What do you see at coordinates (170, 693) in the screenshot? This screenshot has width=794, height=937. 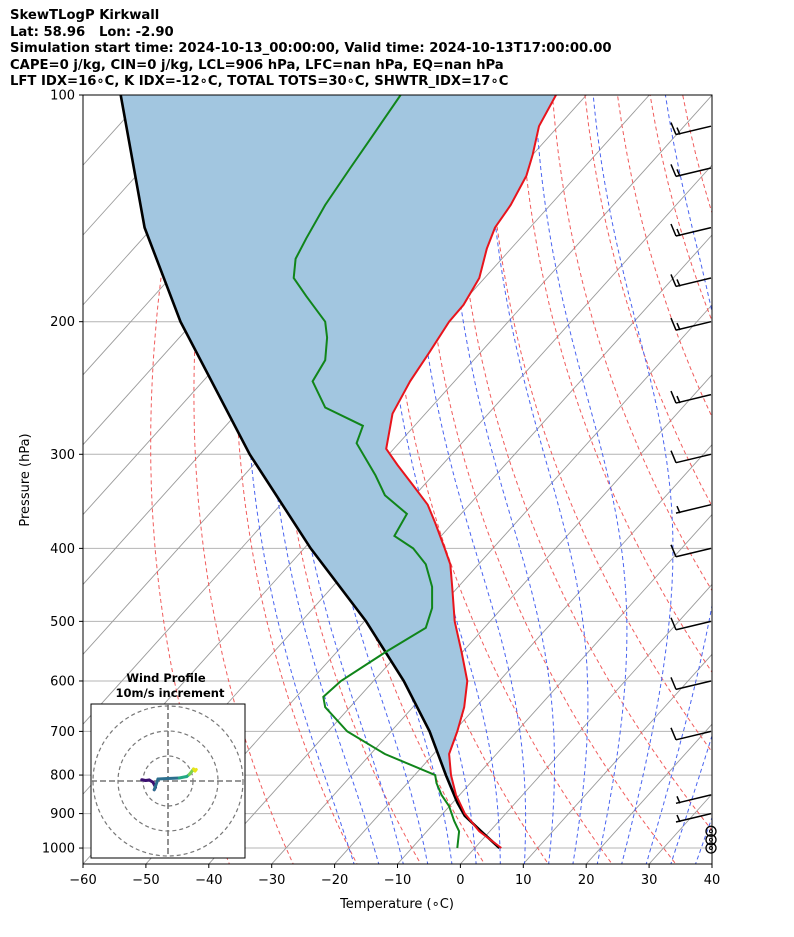 I see `hodograph-subtitle: 10m/s increment` at bounding box center [170, 693].